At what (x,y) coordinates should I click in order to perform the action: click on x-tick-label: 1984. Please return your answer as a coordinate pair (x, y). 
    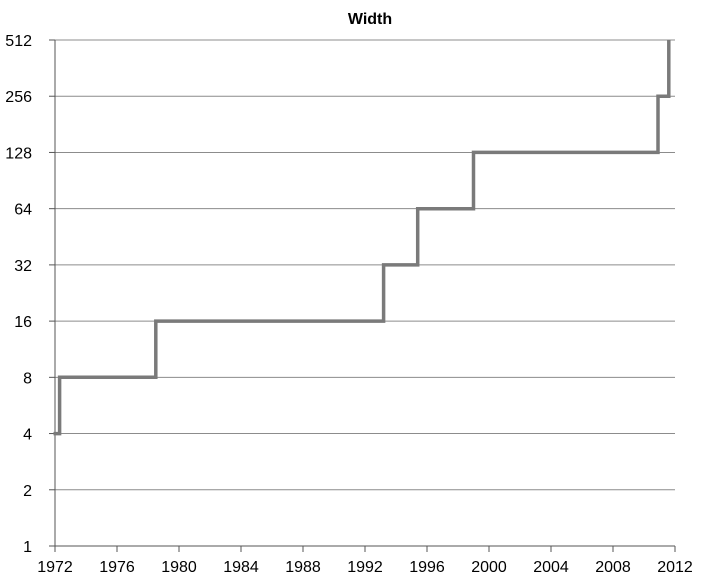
    Looking at the image, I should click on (241, 567).